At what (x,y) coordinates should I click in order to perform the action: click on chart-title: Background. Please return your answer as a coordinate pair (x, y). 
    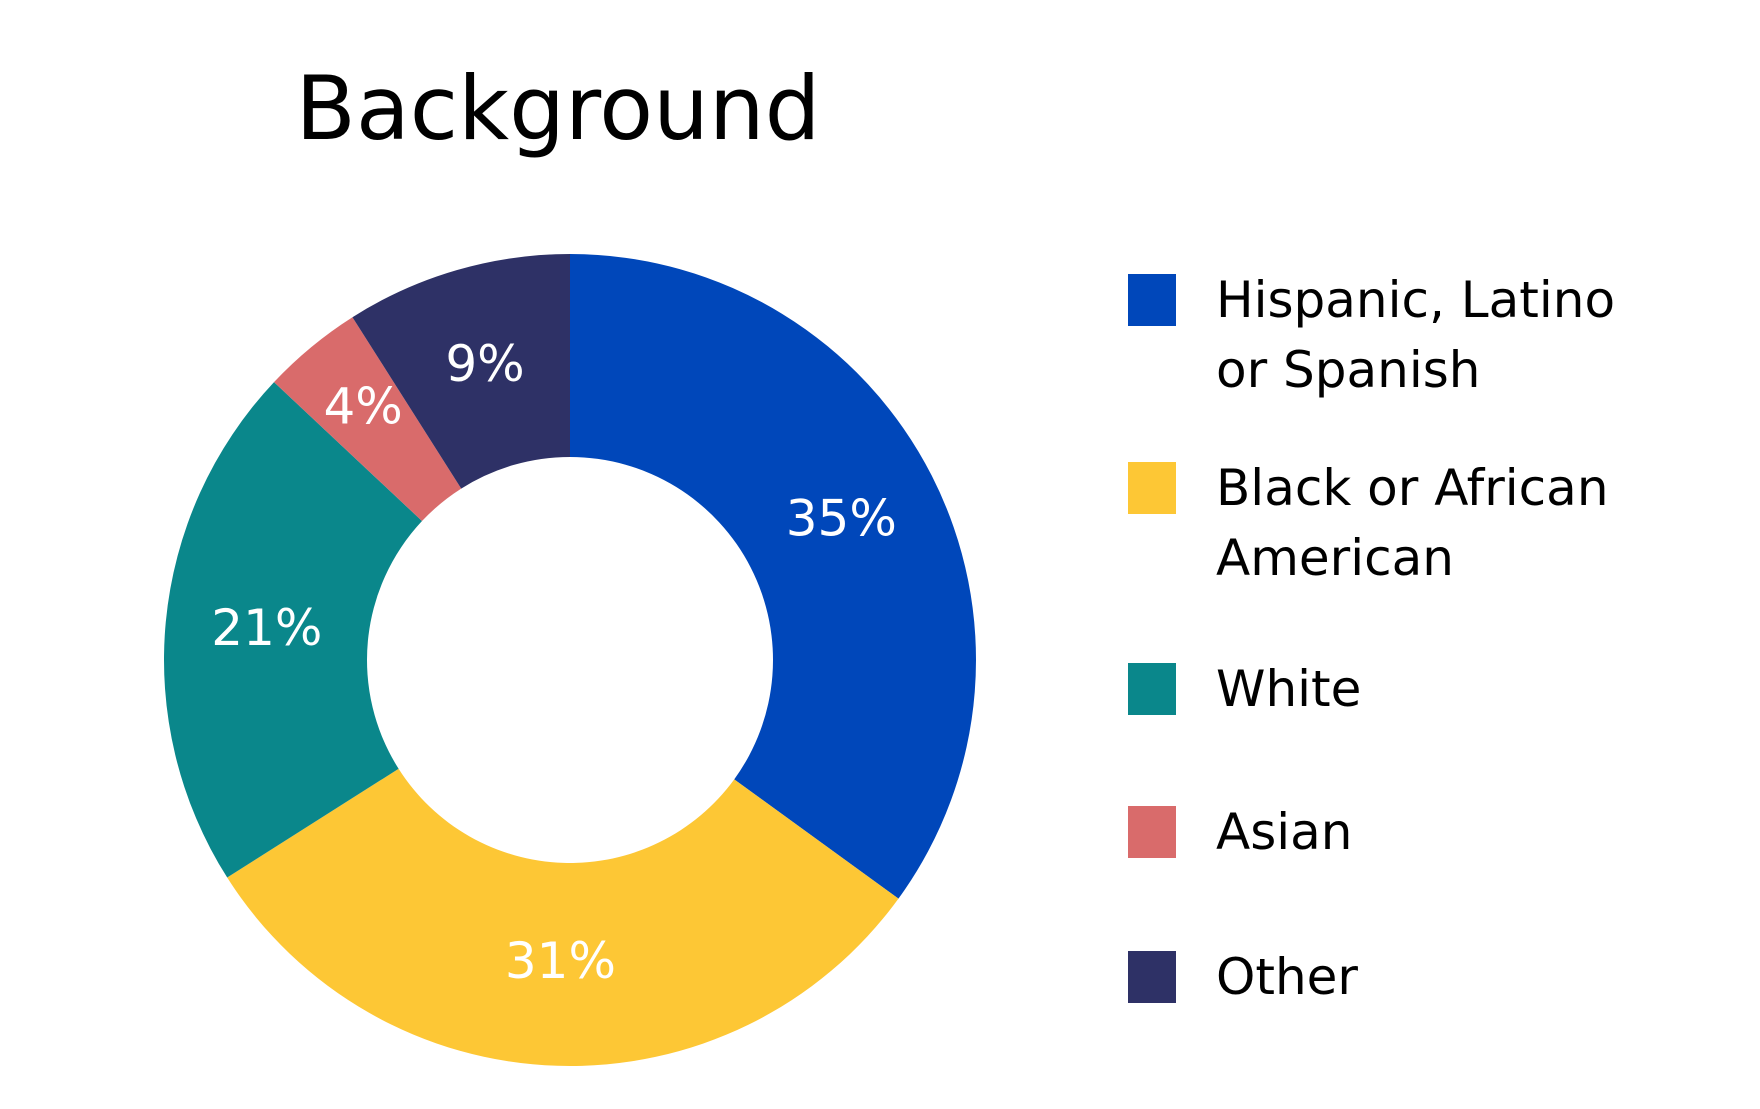
    Looking at the image, I should click on (558, 108).